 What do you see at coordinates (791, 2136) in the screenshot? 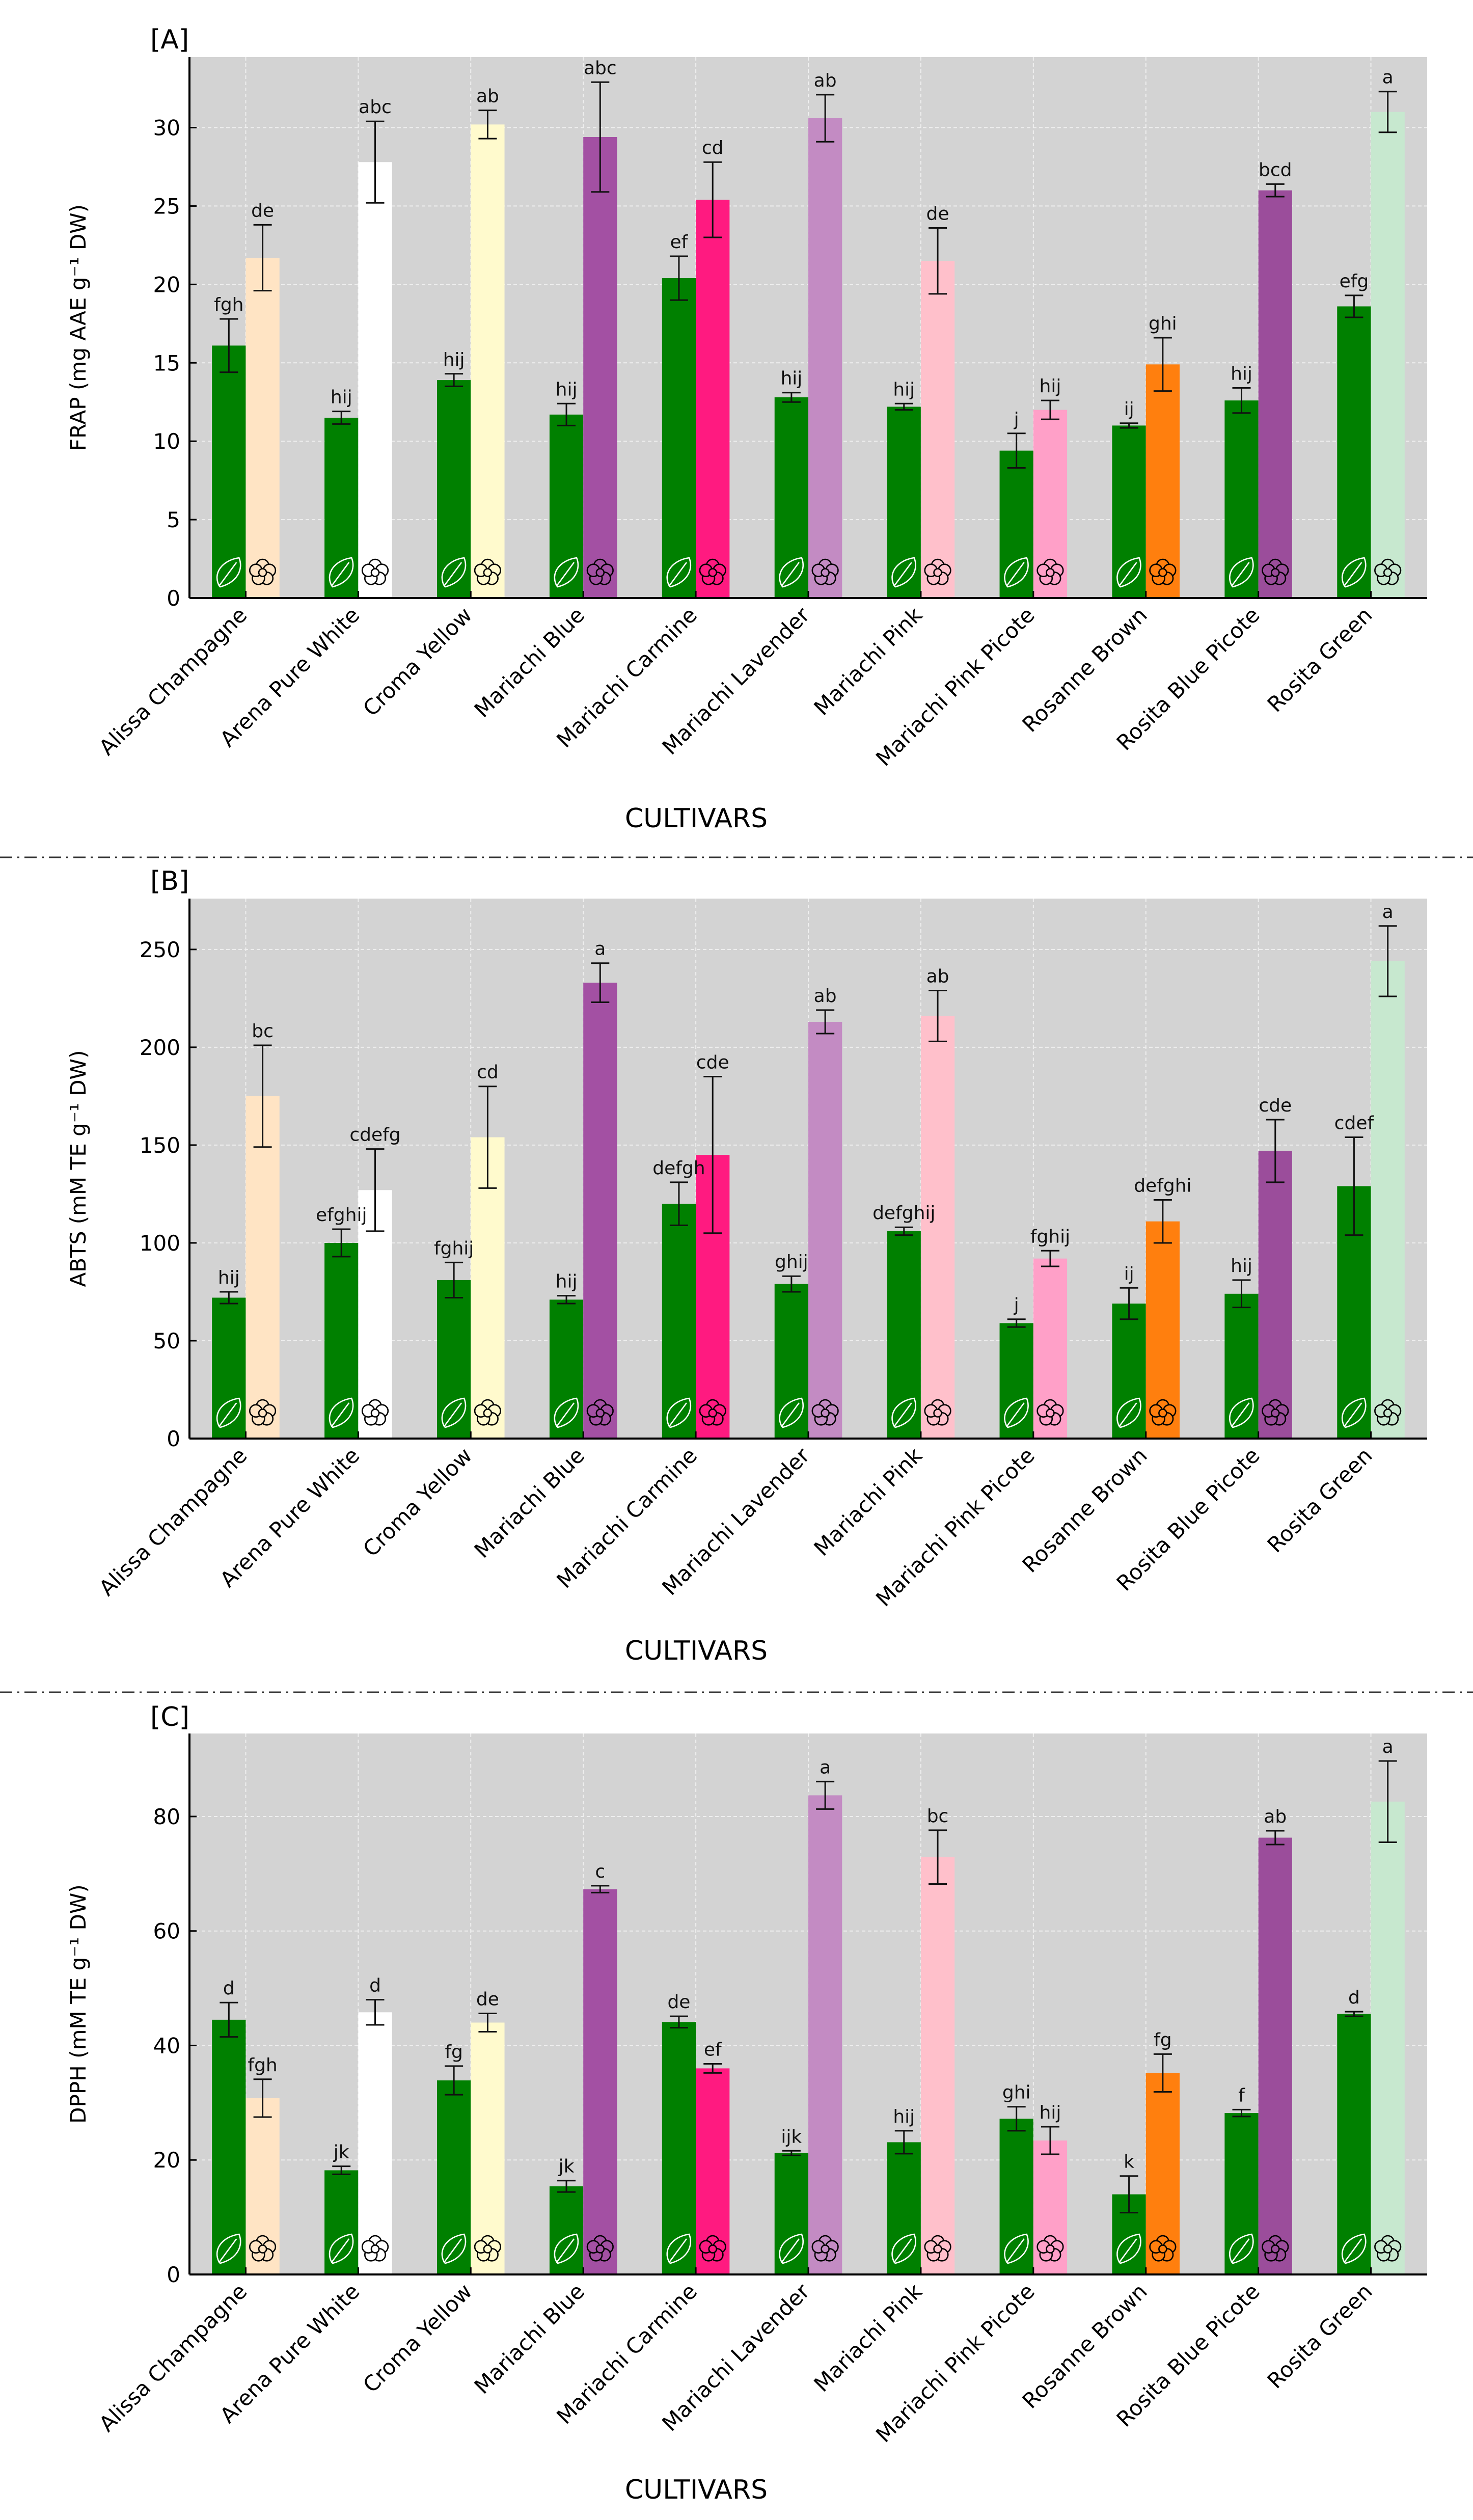
I see `significance-letter: ijk` at bounding box center [791, 2136].